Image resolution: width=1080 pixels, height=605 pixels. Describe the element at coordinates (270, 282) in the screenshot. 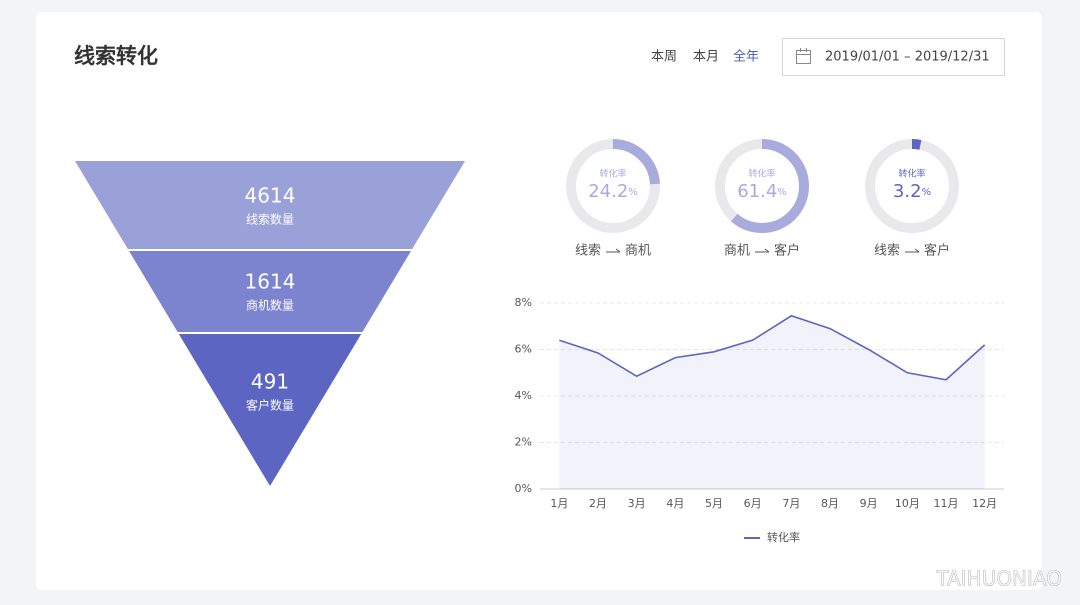

I see `funnel-value: 1614` at that location.